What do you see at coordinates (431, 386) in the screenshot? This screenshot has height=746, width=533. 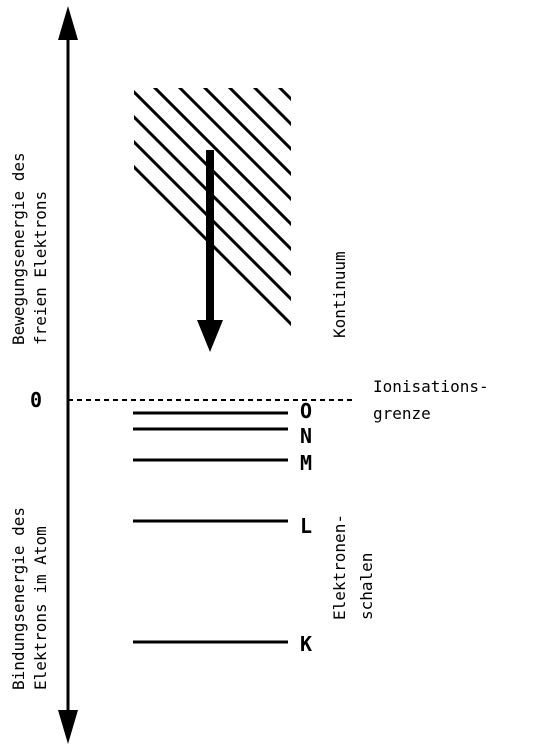 I see `ionisation-label-line1: Ionisations-` at bounding box center [431, 386].